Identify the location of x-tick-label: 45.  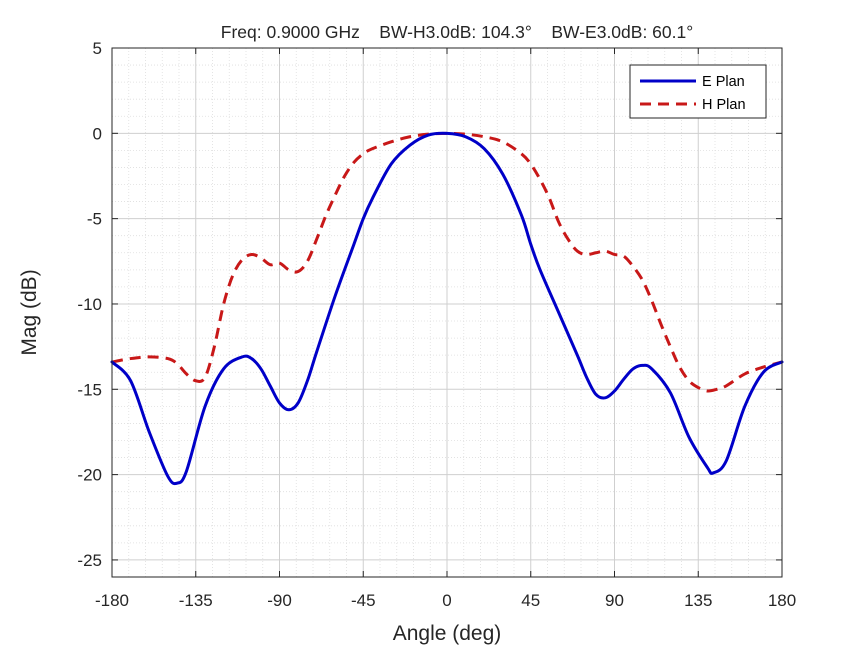
(530, 600).